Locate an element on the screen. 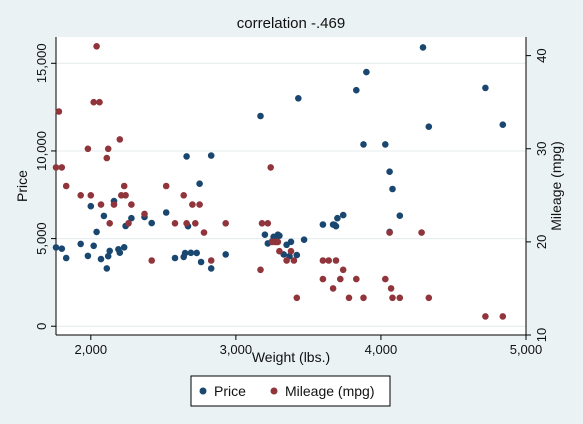 The image size is (583, 424). y-tick-label: 15,000 is located at coordinates (41, 63).